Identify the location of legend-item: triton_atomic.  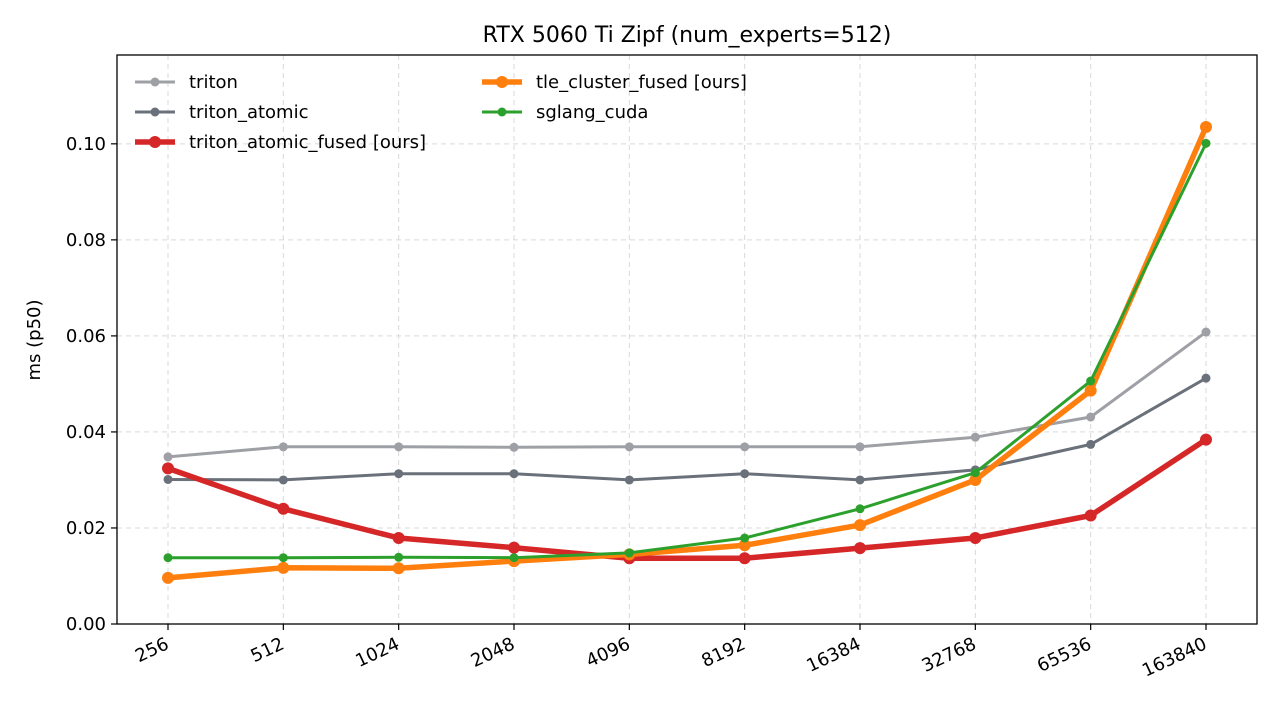
(221, 112).